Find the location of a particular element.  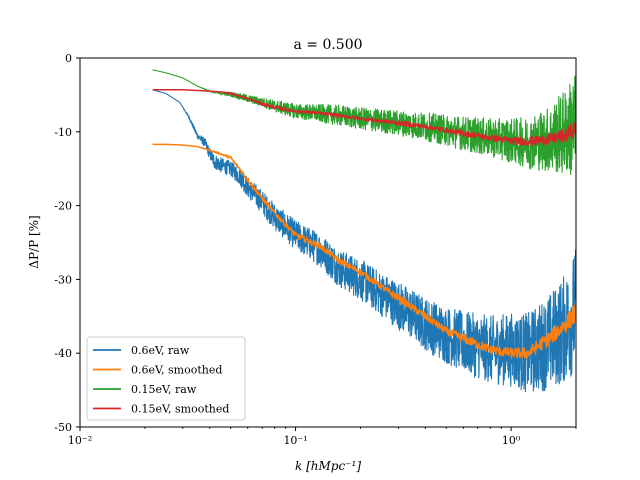

y-tick-label: -50 is located at coordinates (63, 427).